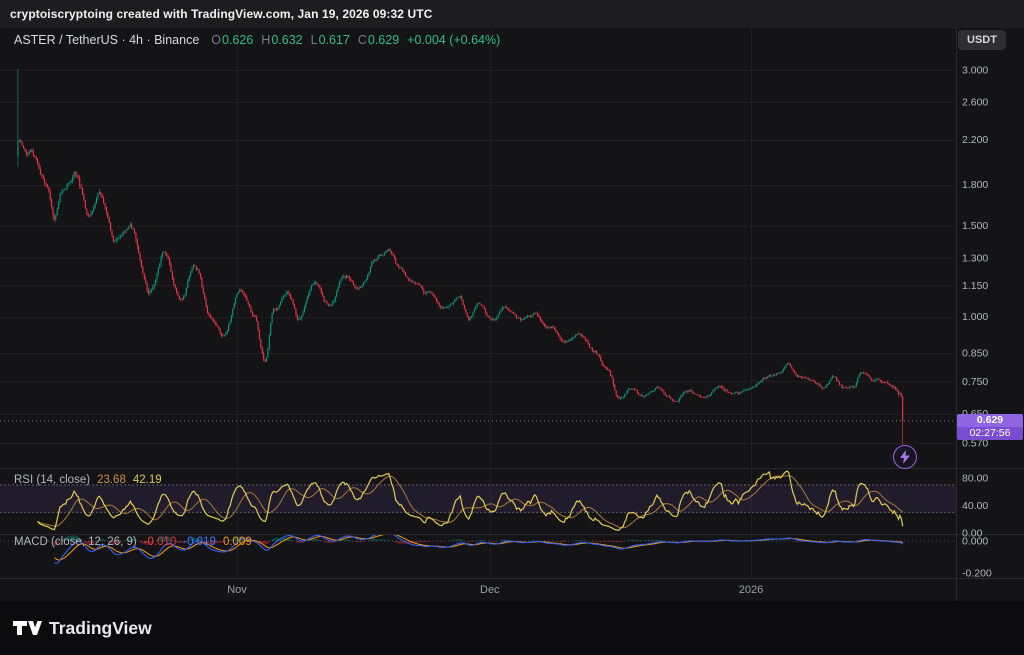  I want to click on svg-text: 0.750, so click(975, 382).